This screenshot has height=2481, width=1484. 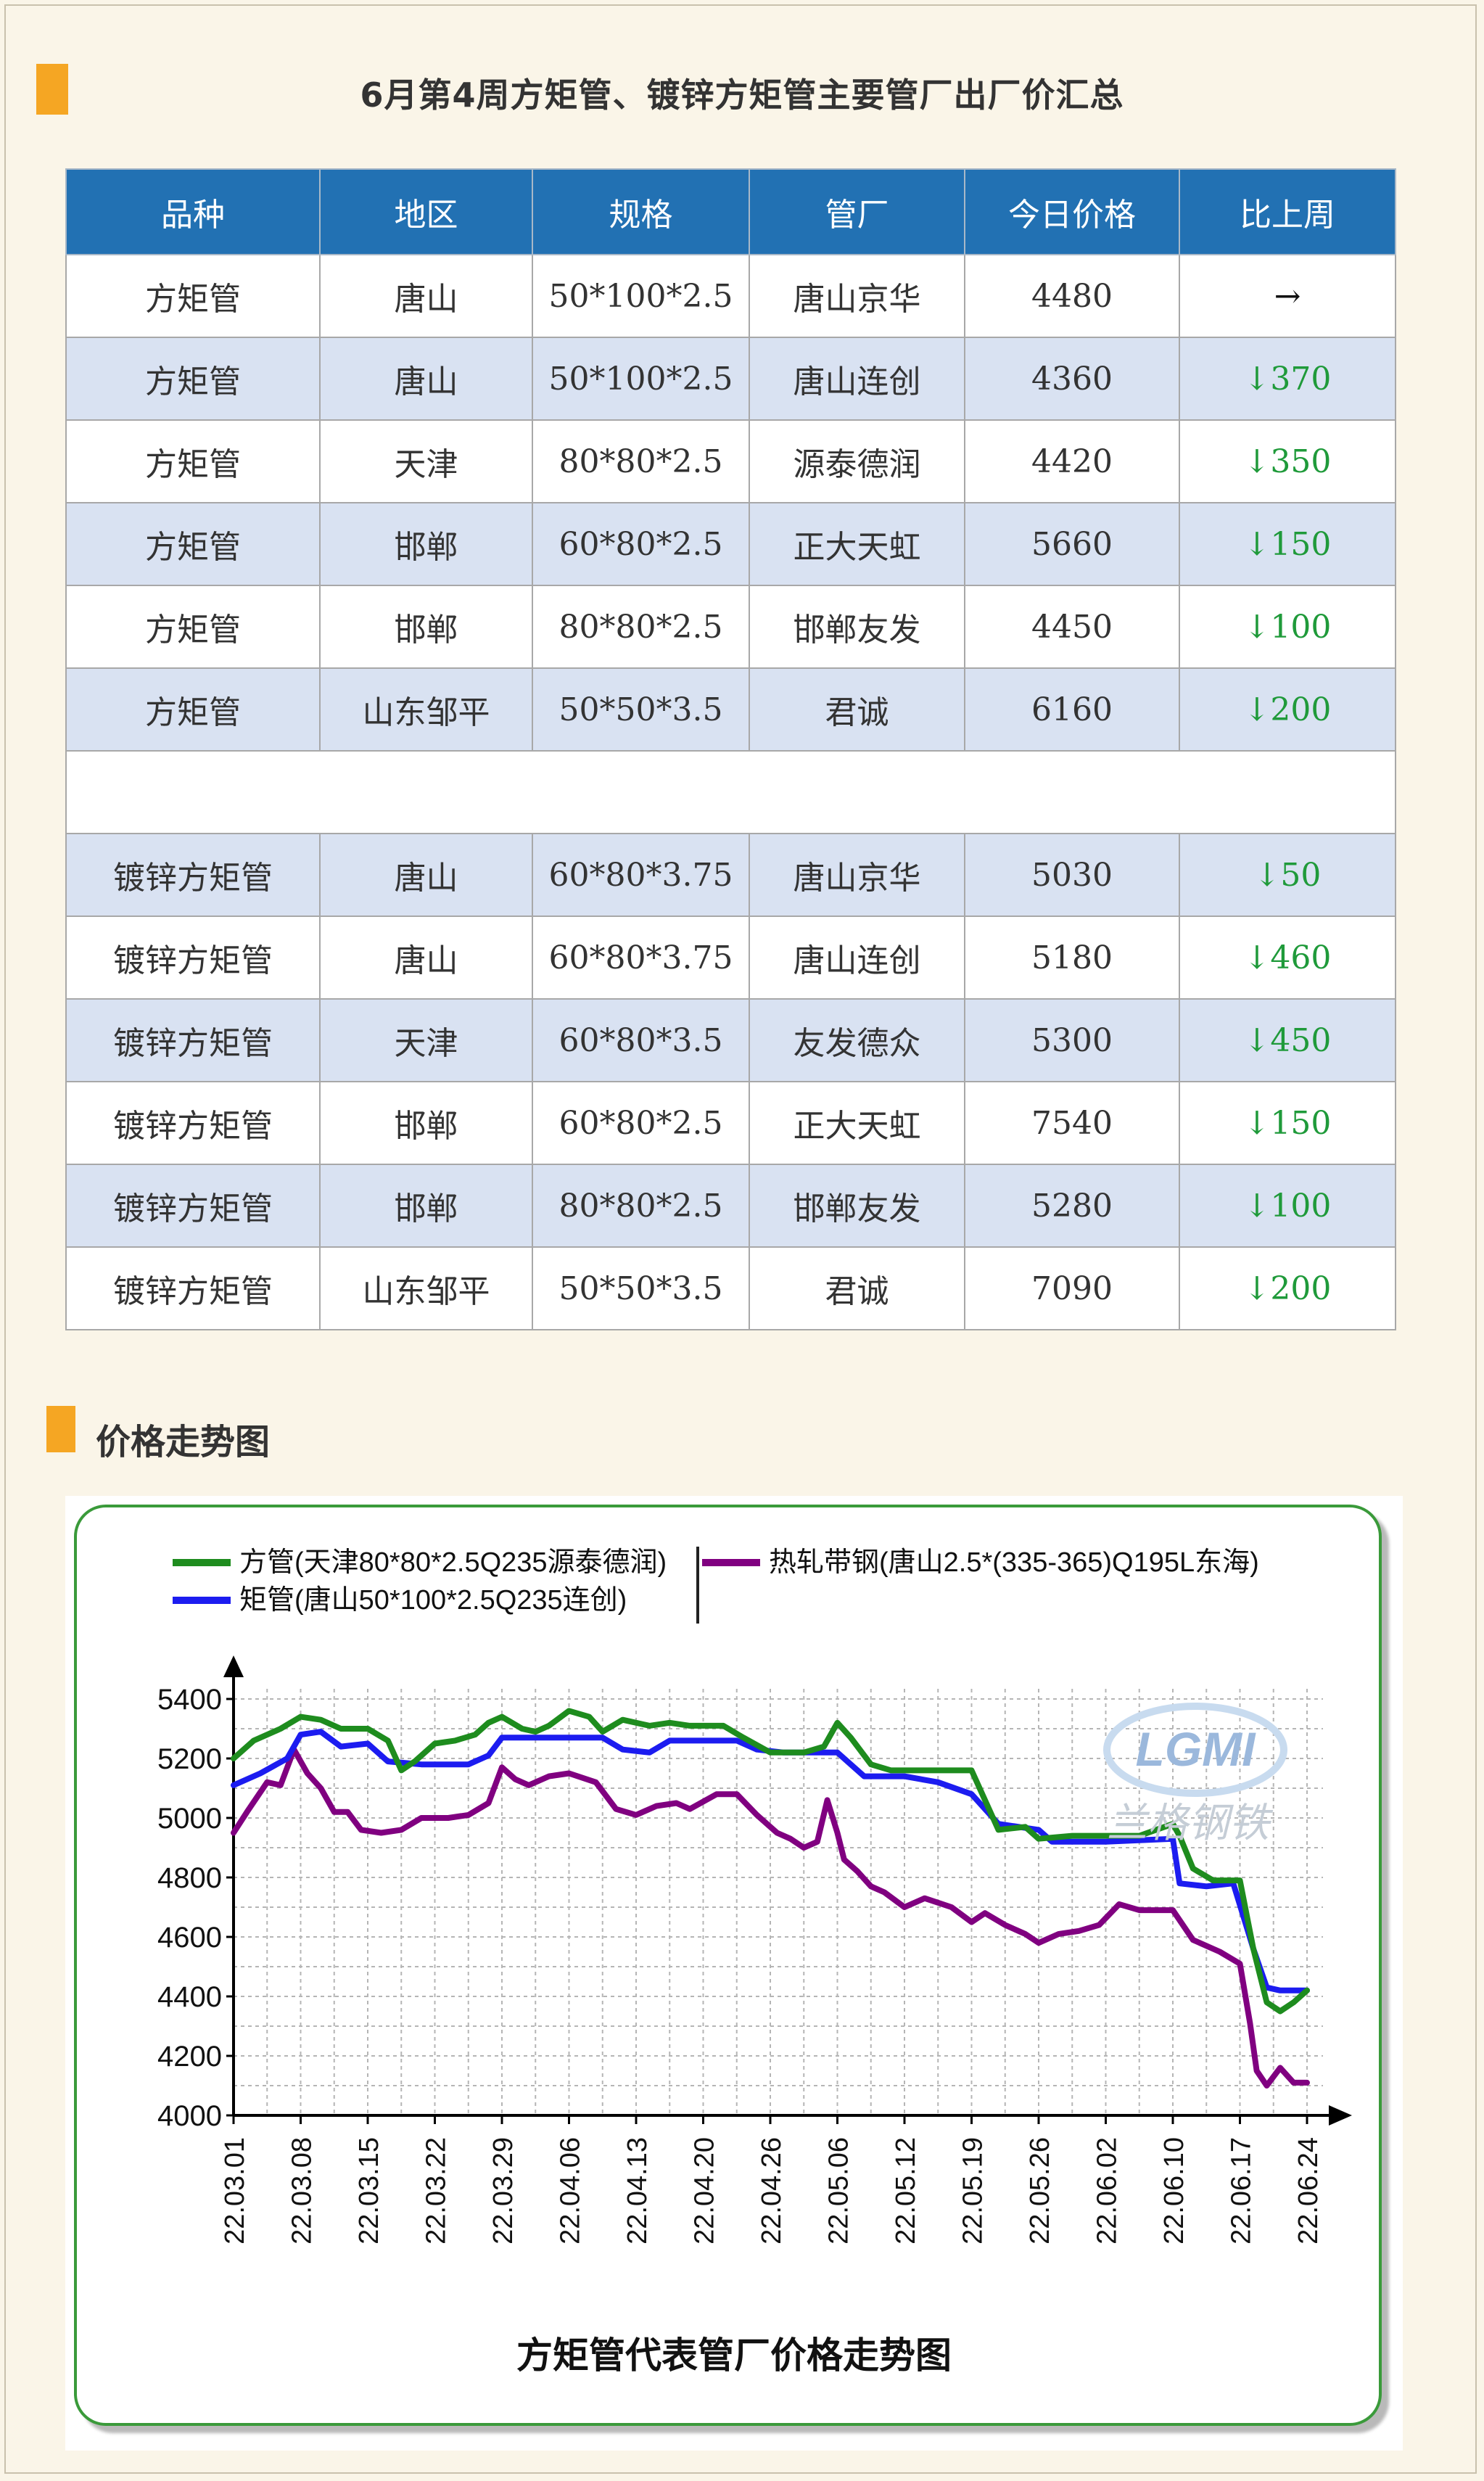 I want to click on x-tick-label: 22.04.26, so click(x=772, y=2191).